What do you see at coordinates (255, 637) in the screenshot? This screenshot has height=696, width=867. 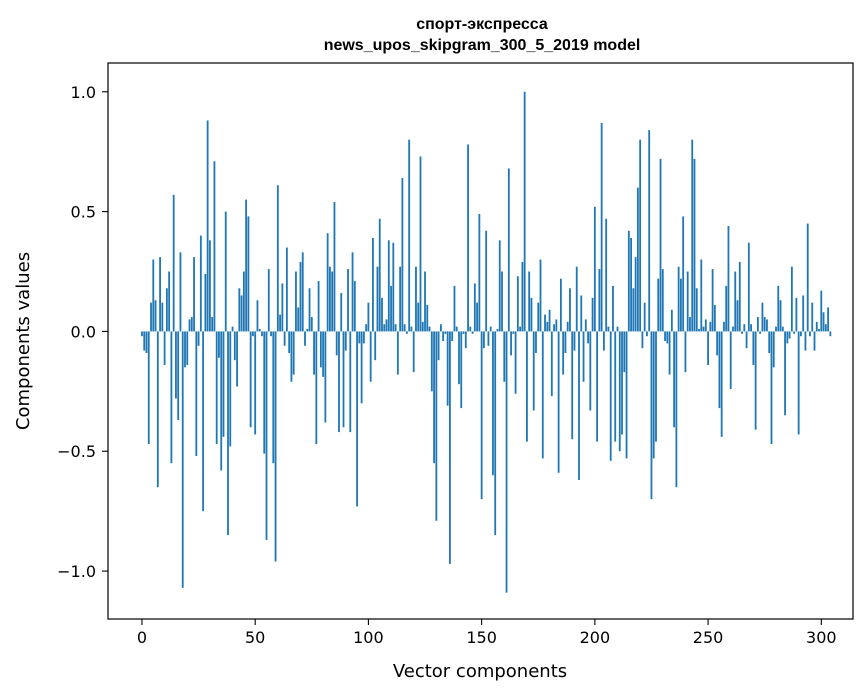 I see `x-tick-label: 50` at bounding box center [255, 637].